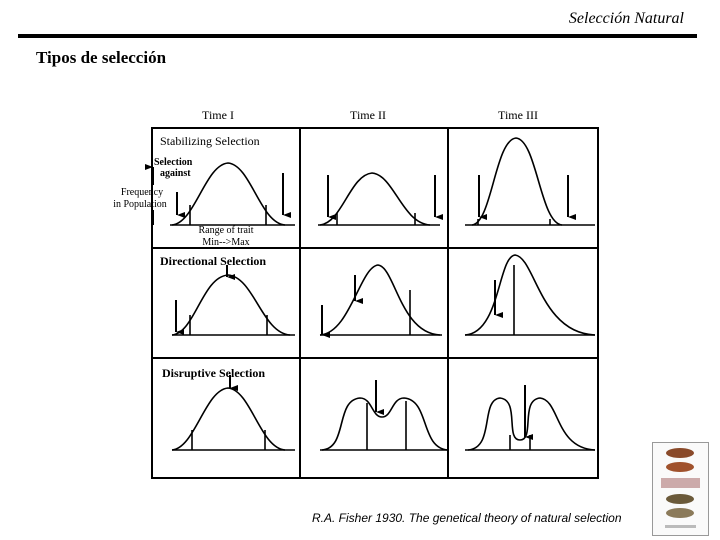  I want to click on header-title: Selección Natural, so click(626, 18).